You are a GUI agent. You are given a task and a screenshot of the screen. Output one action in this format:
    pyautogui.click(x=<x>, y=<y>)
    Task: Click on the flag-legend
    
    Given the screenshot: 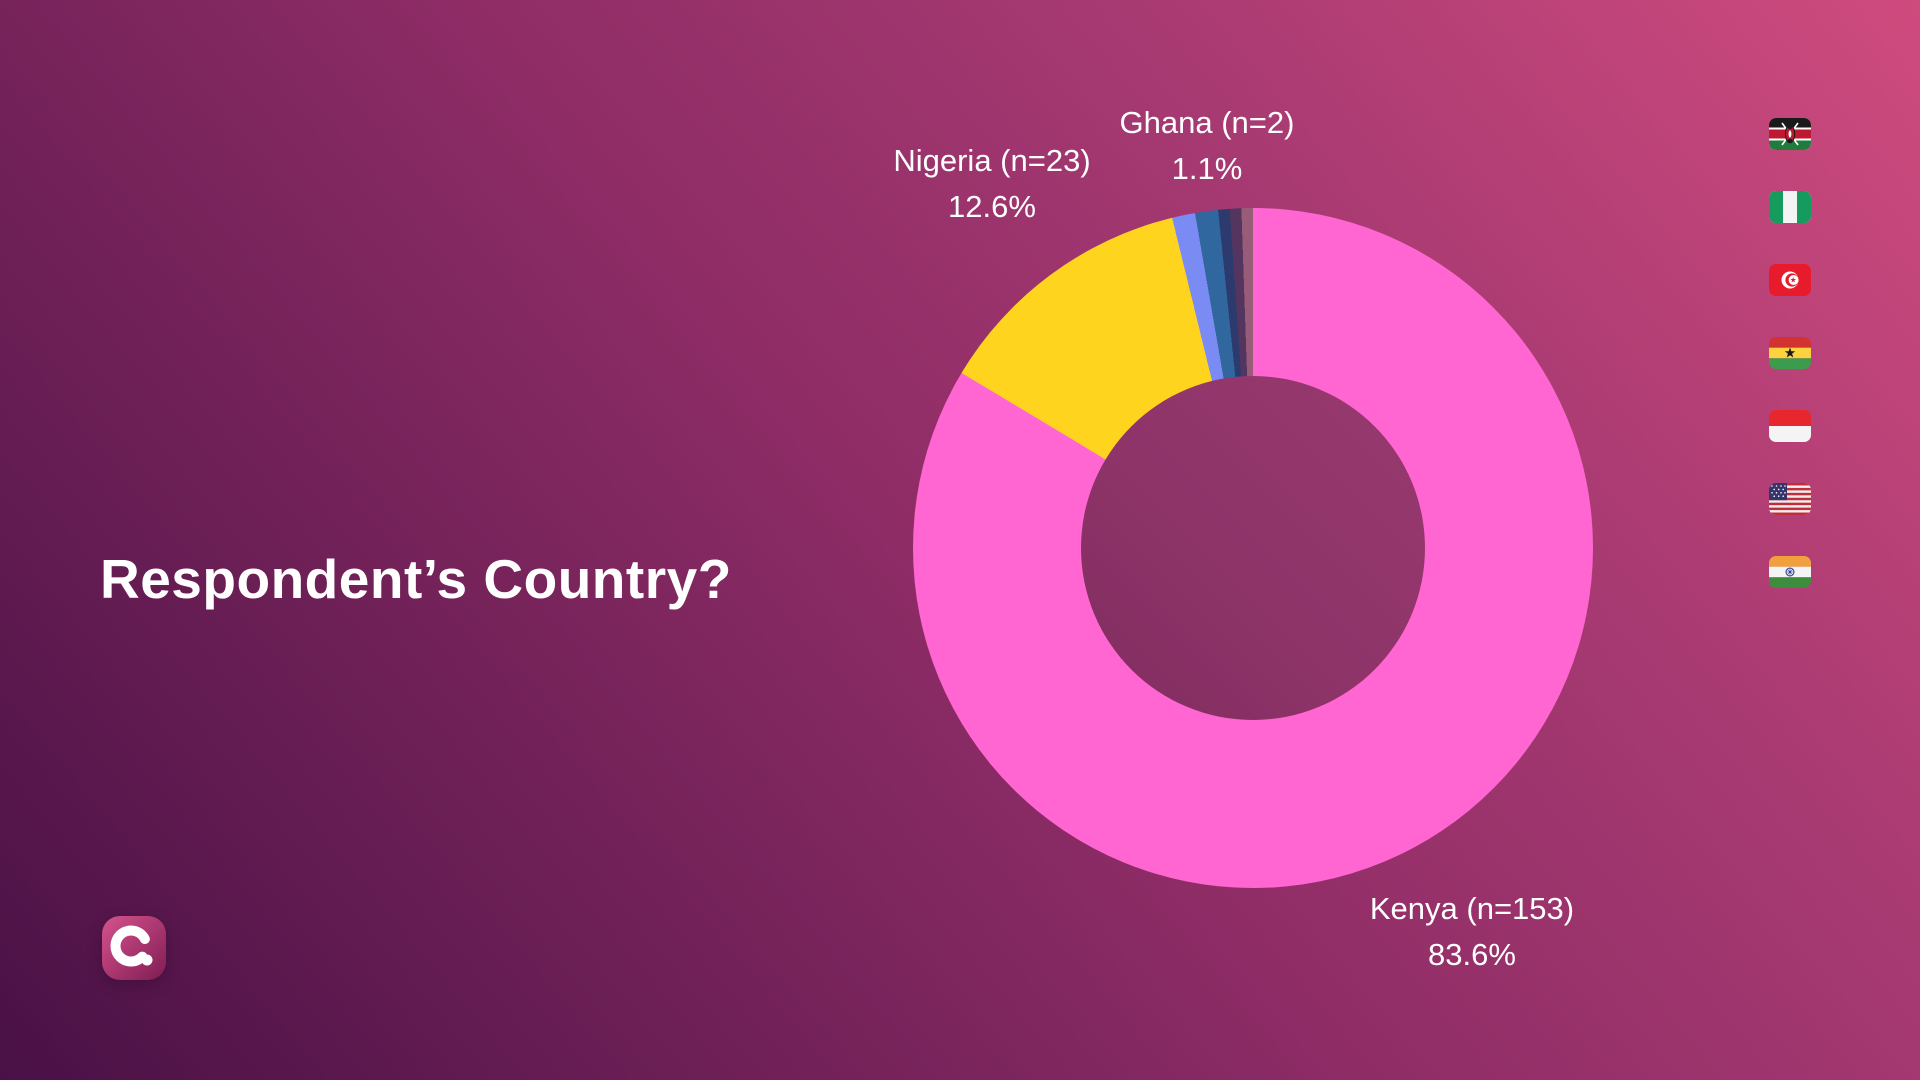 What is the action you would take?
    pyautogui.click(x=1791, y=353)
    